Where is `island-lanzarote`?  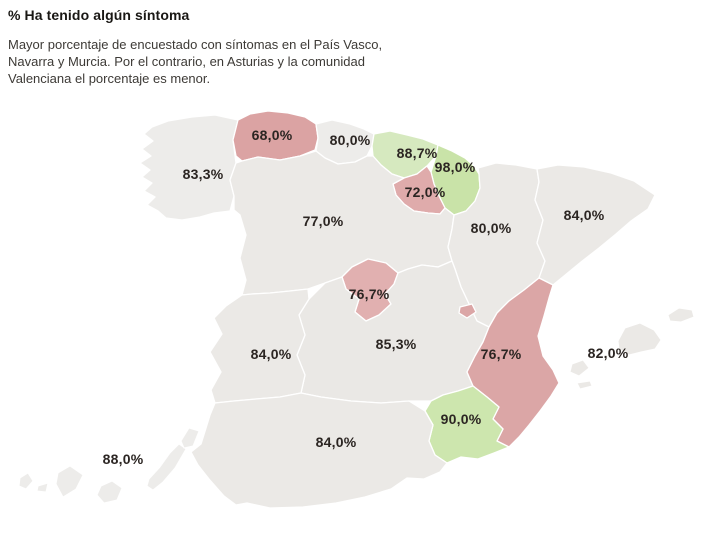 island-lanzarote is located at coordinates (190, 438).